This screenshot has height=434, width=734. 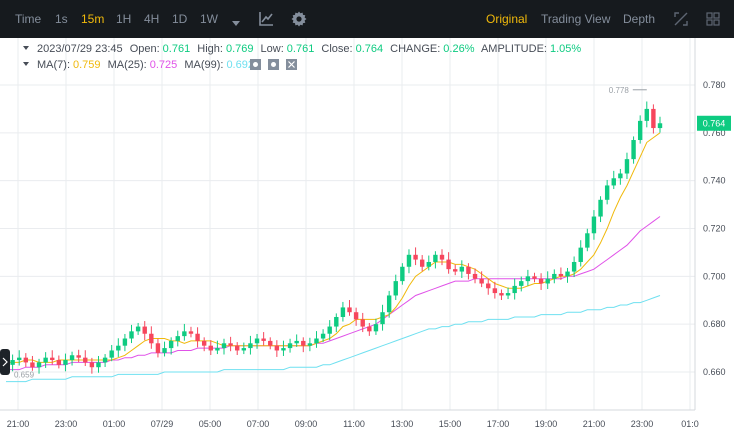 I want to click on x-tick-label: 17:00, so click(x=498, y=424).